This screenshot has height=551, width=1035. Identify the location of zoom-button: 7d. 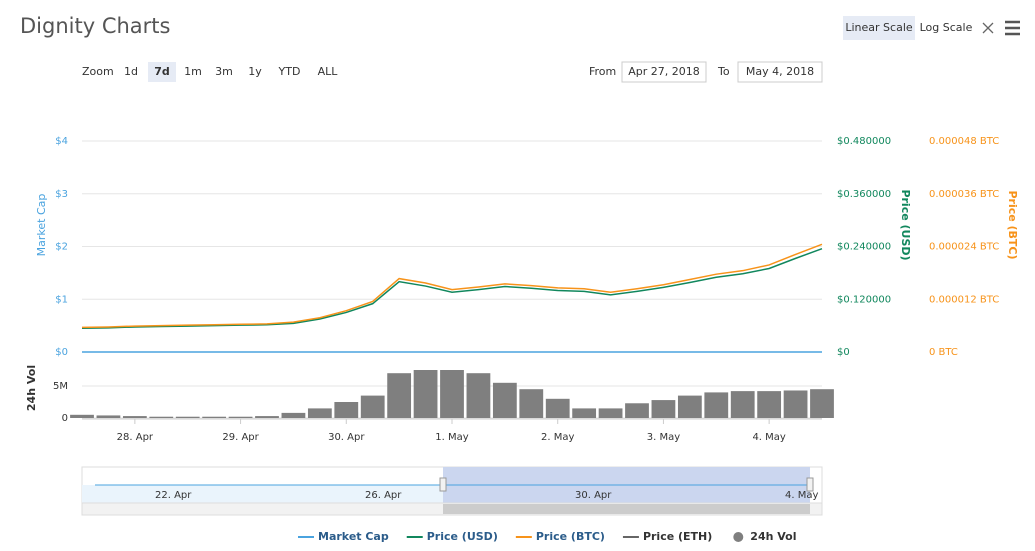
(162, 71).